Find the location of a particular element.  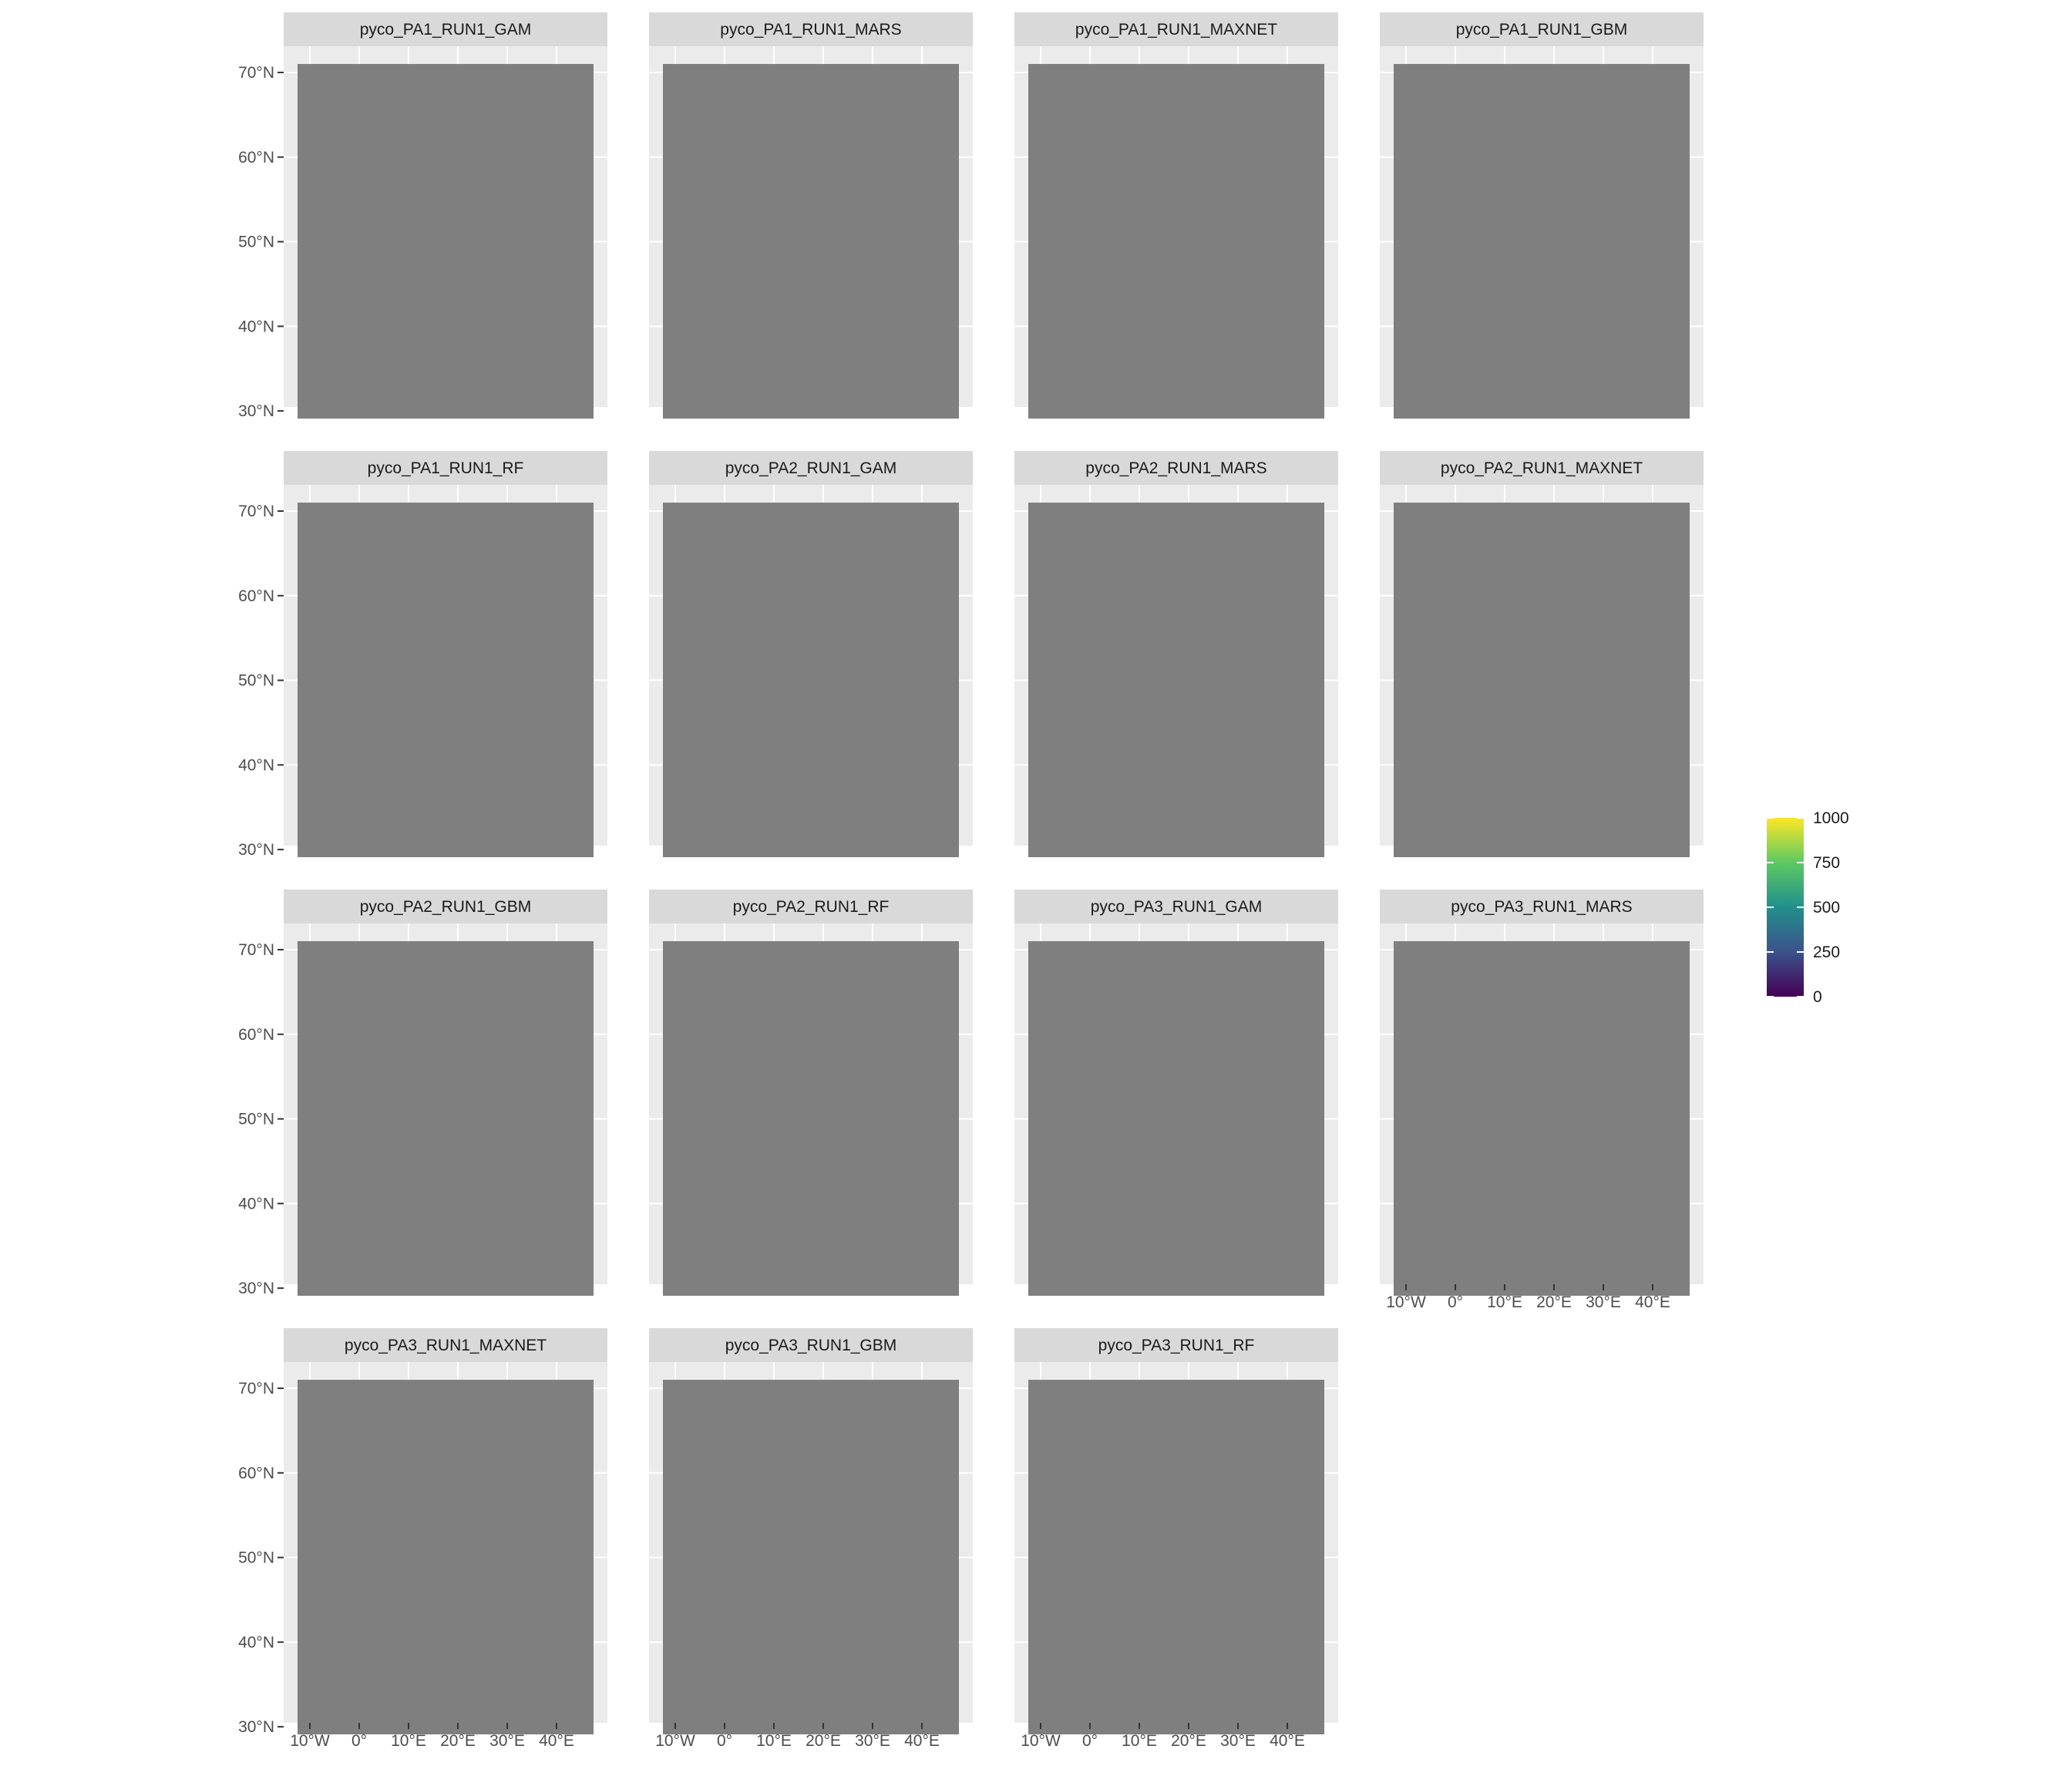

facet-title: pyco_PA2_RUN1_RF is located at coordinates (812, 907).